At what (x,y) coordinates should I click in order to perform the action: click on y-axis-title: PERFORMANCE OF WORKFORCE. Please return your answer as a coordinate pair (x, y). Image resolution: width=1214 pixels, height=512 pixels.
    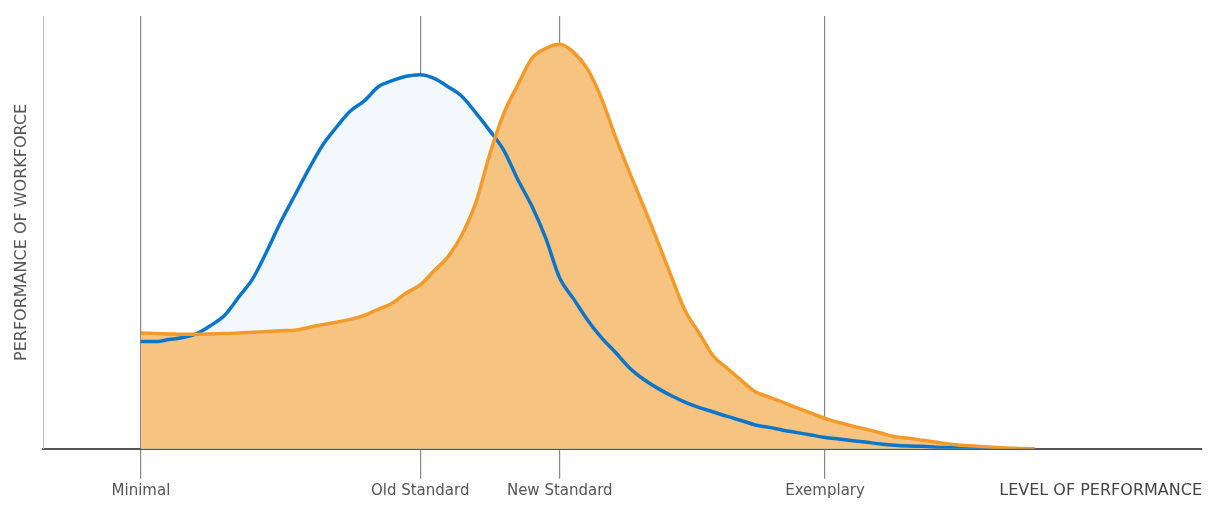
    Looking at the image, I should click on (20, 232).